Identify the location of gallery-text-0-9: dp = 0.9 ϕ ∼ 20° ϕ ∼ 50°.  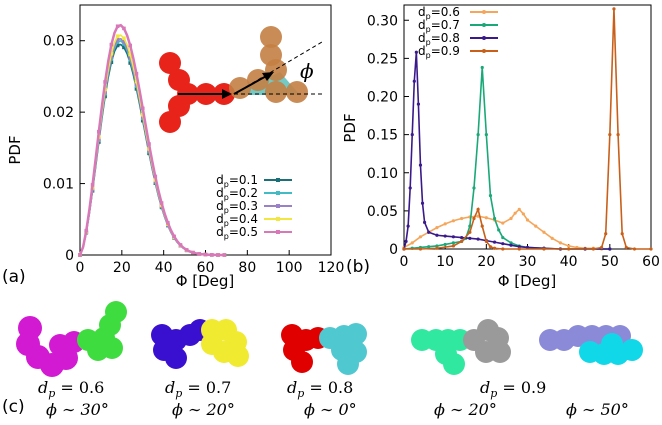
(531, 398).